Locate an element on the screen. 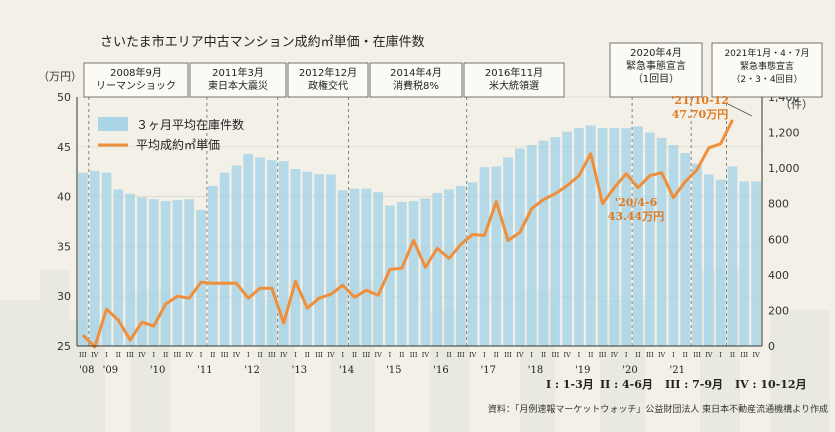 The width and height of the screenshot is (835, 432). chart-title: さいたま市エリア中古マンション成約㎡単価・在庫件数 is located at coordinates (262, 42).